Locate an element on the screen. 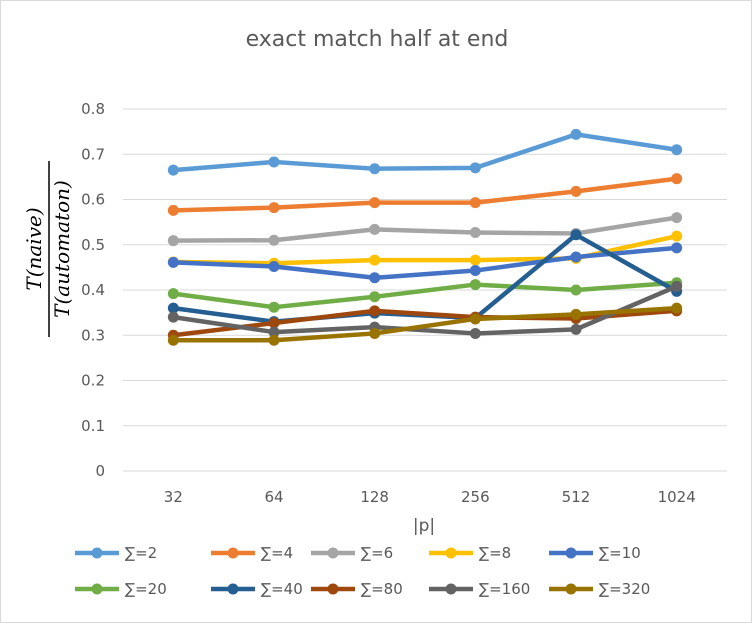 The image size is (752, 623). y-axis-label-numerator: T(naive) is located at coordinates (34, 248).